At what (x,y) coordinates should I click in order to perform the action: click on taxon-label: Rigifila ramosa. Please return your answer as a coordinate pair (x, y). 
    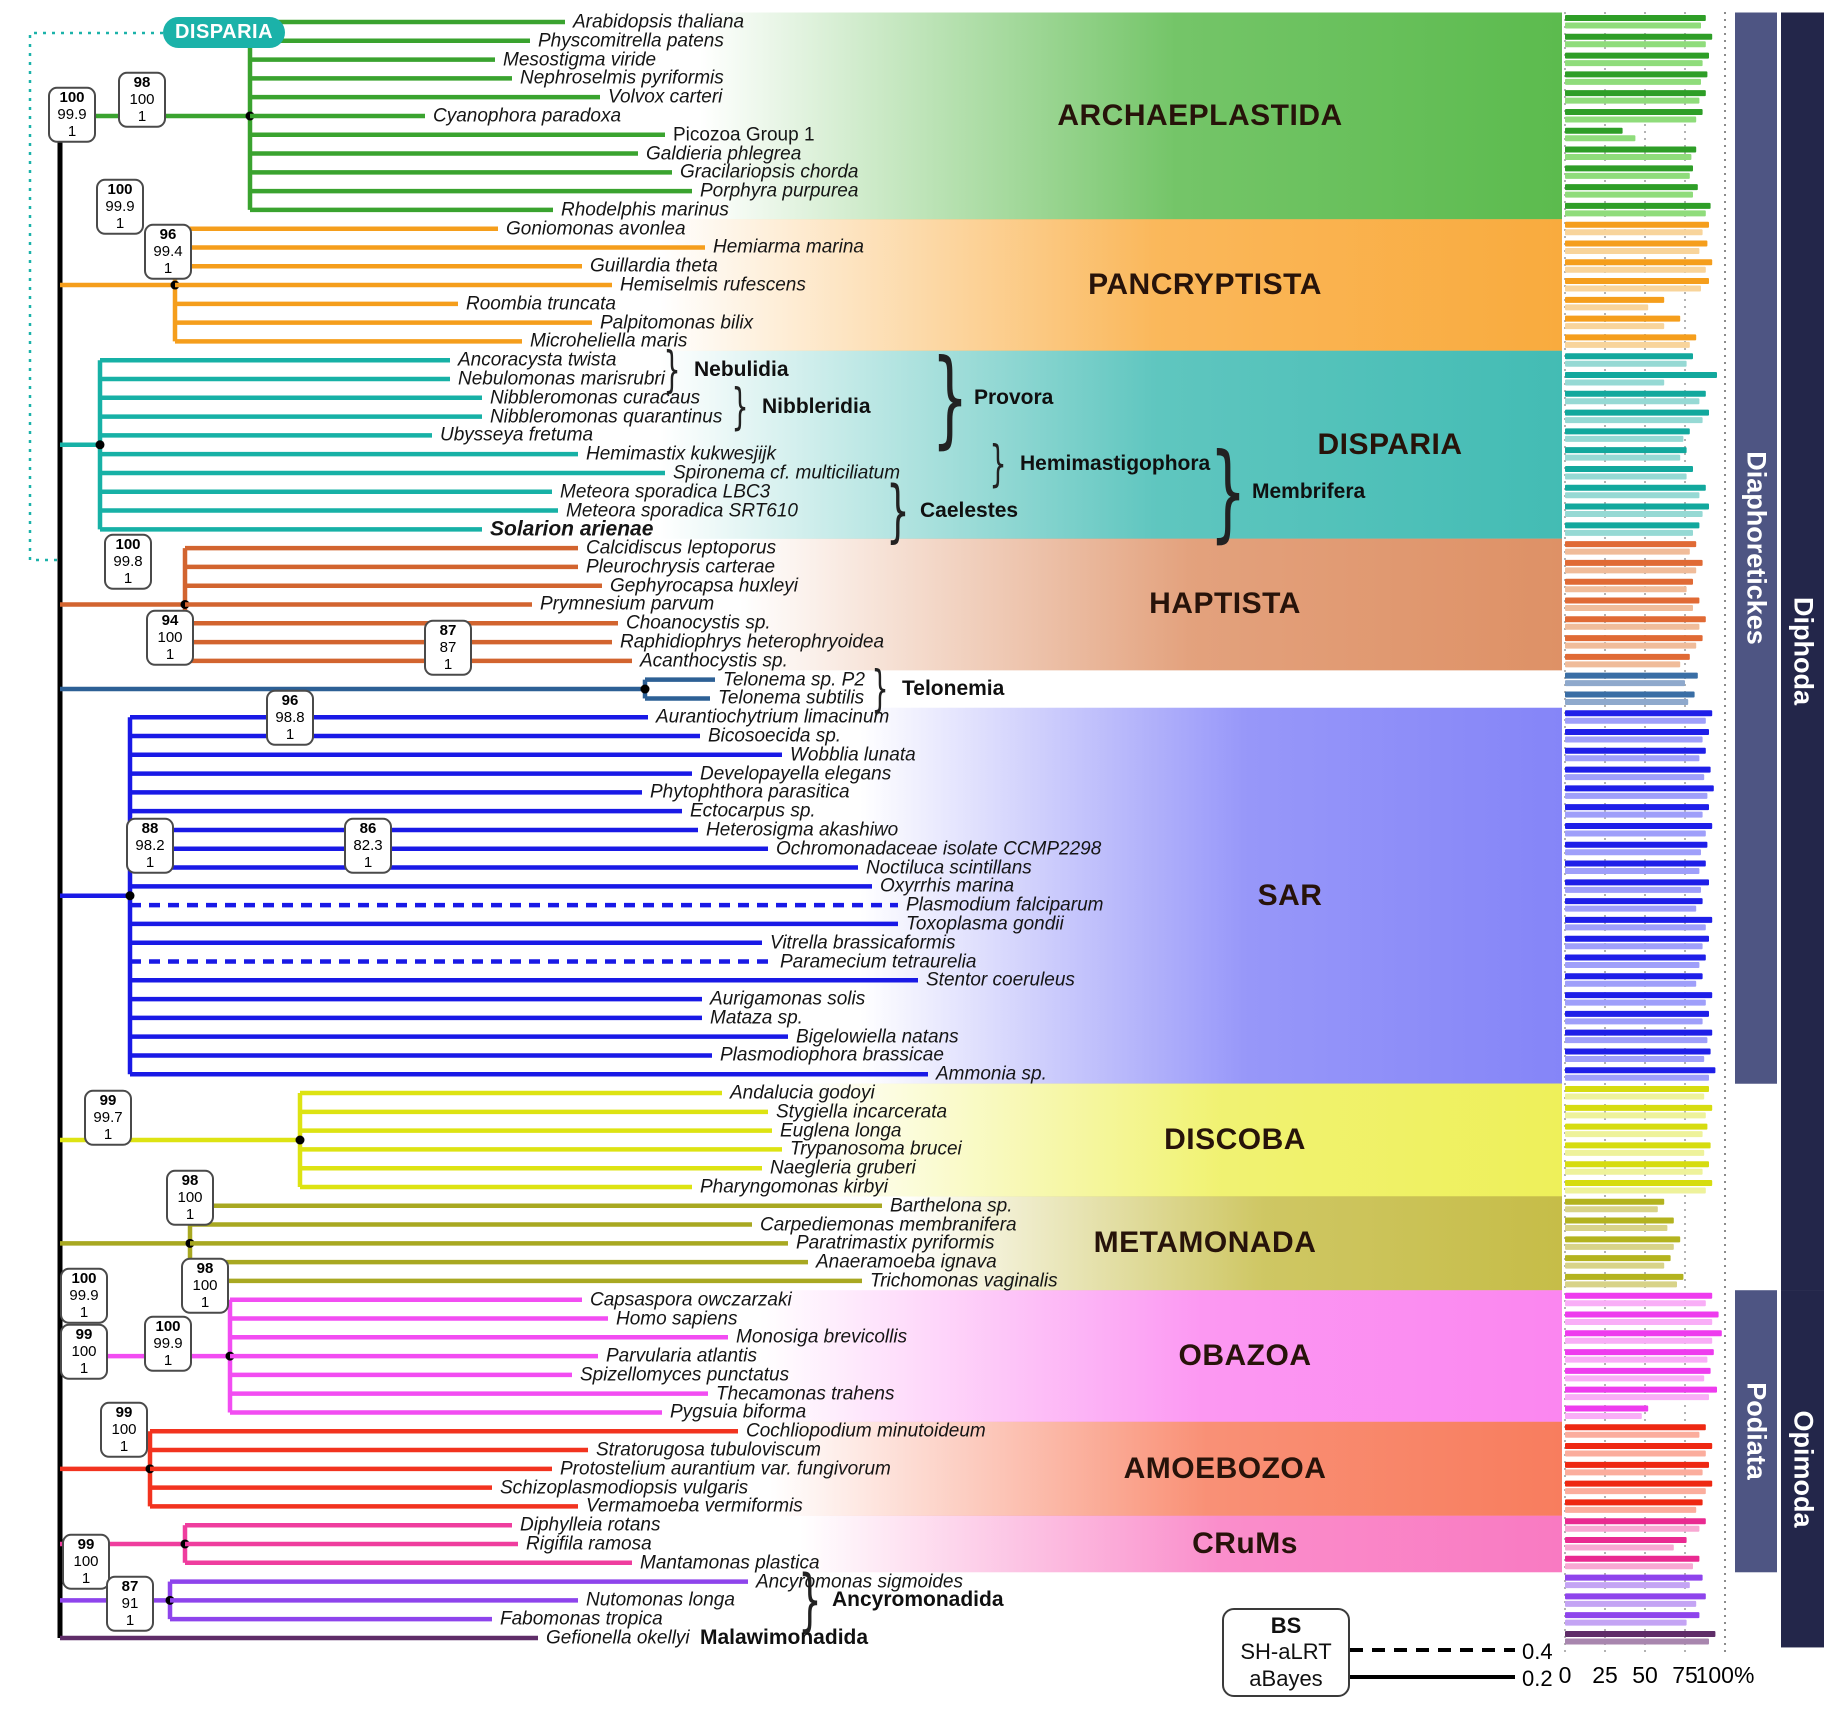
    Looking at the image, I should click on (589, 1544).